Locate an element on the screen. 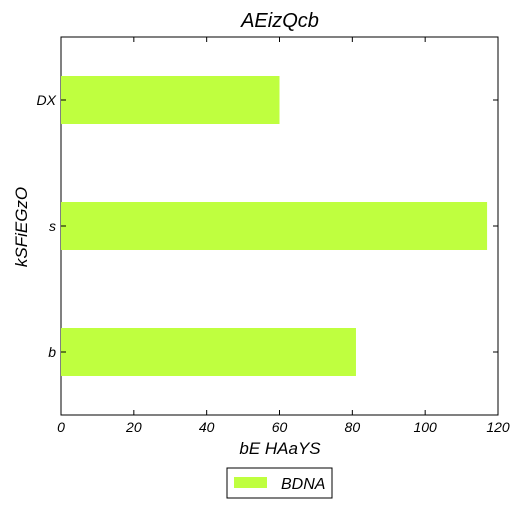 This screenshot has height=530, width=525. legend: BDNA is located at coordinates (279, 483).